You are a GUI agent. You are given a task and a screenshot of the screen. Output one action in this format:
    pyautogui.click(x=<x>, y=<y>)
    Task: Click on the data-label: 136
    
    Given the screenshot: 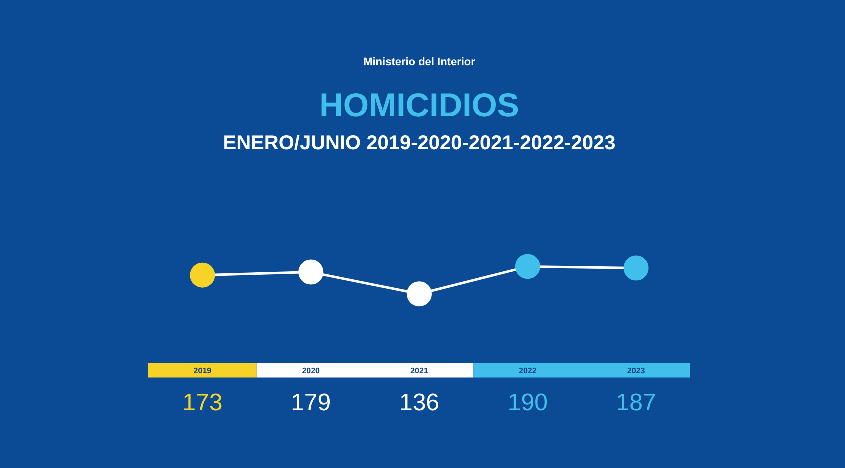 What is the action you would take?
    pyautogui.click(x=419, y=402)
    